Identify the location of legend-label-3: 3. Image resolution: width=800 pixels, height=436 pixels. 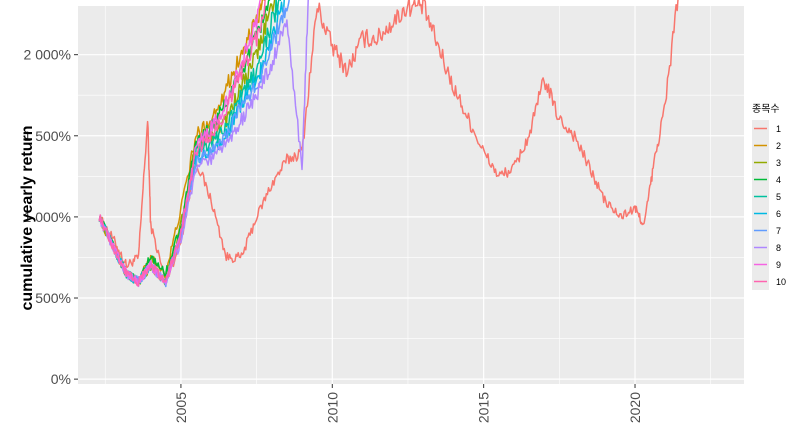
(778, 163).